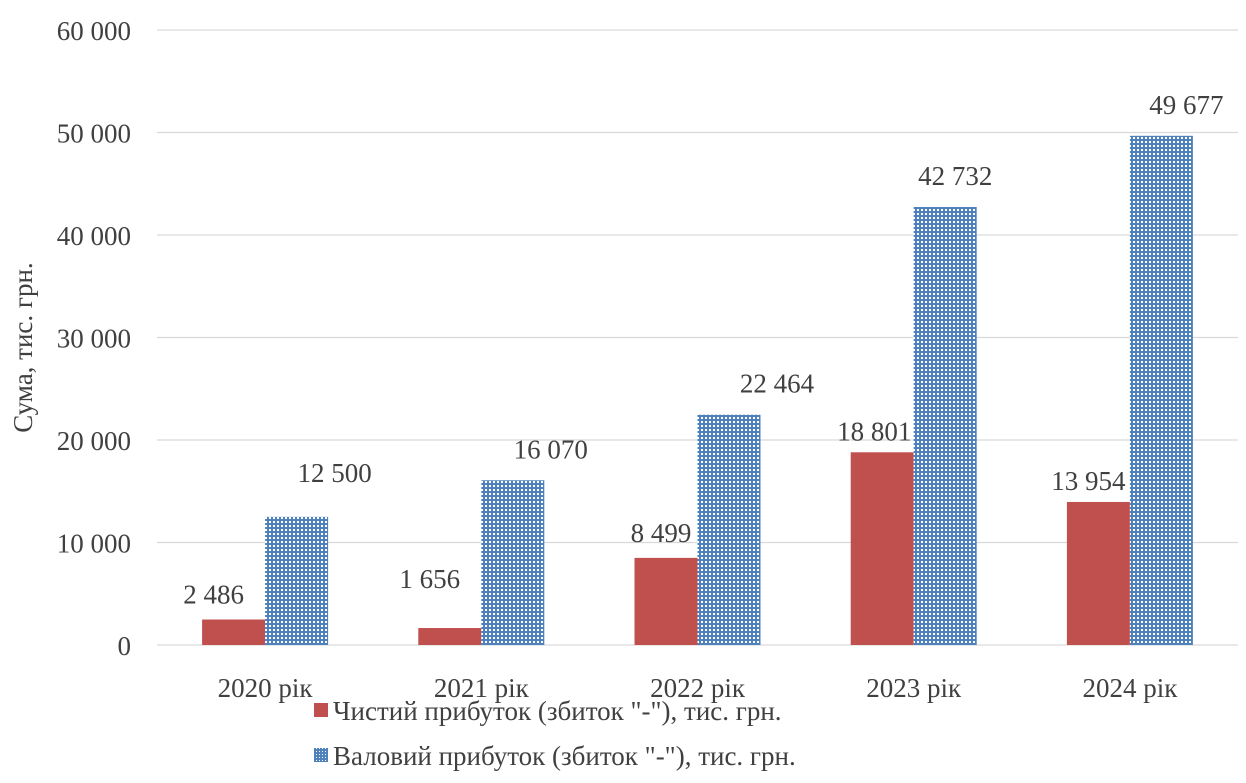 This screenshot has width=1246, height=783. What do you see at coordinates (1088, 481) in the screenshot?
I see `data-label: 13 954` at bounding box center [1088, 481].